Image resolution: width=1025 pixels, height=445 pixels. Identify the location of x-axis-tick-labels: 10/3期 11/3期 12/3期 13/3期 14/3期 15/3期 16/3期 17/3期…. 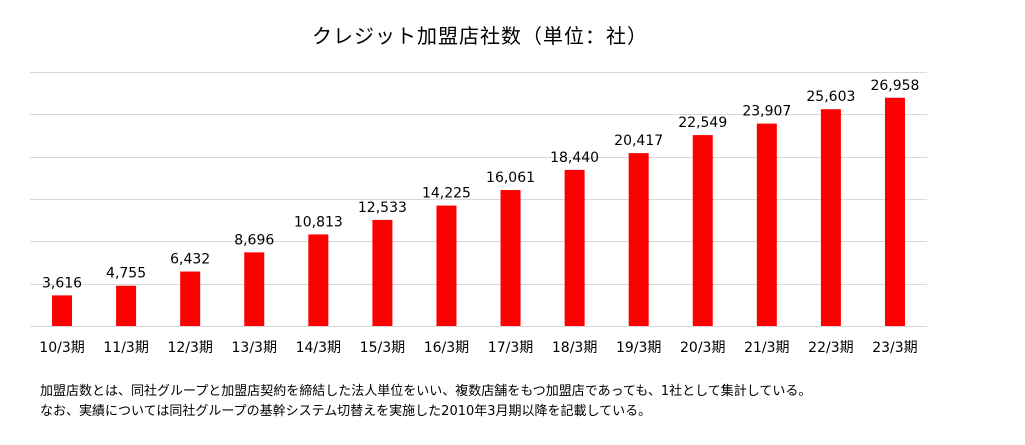
(478, 348).